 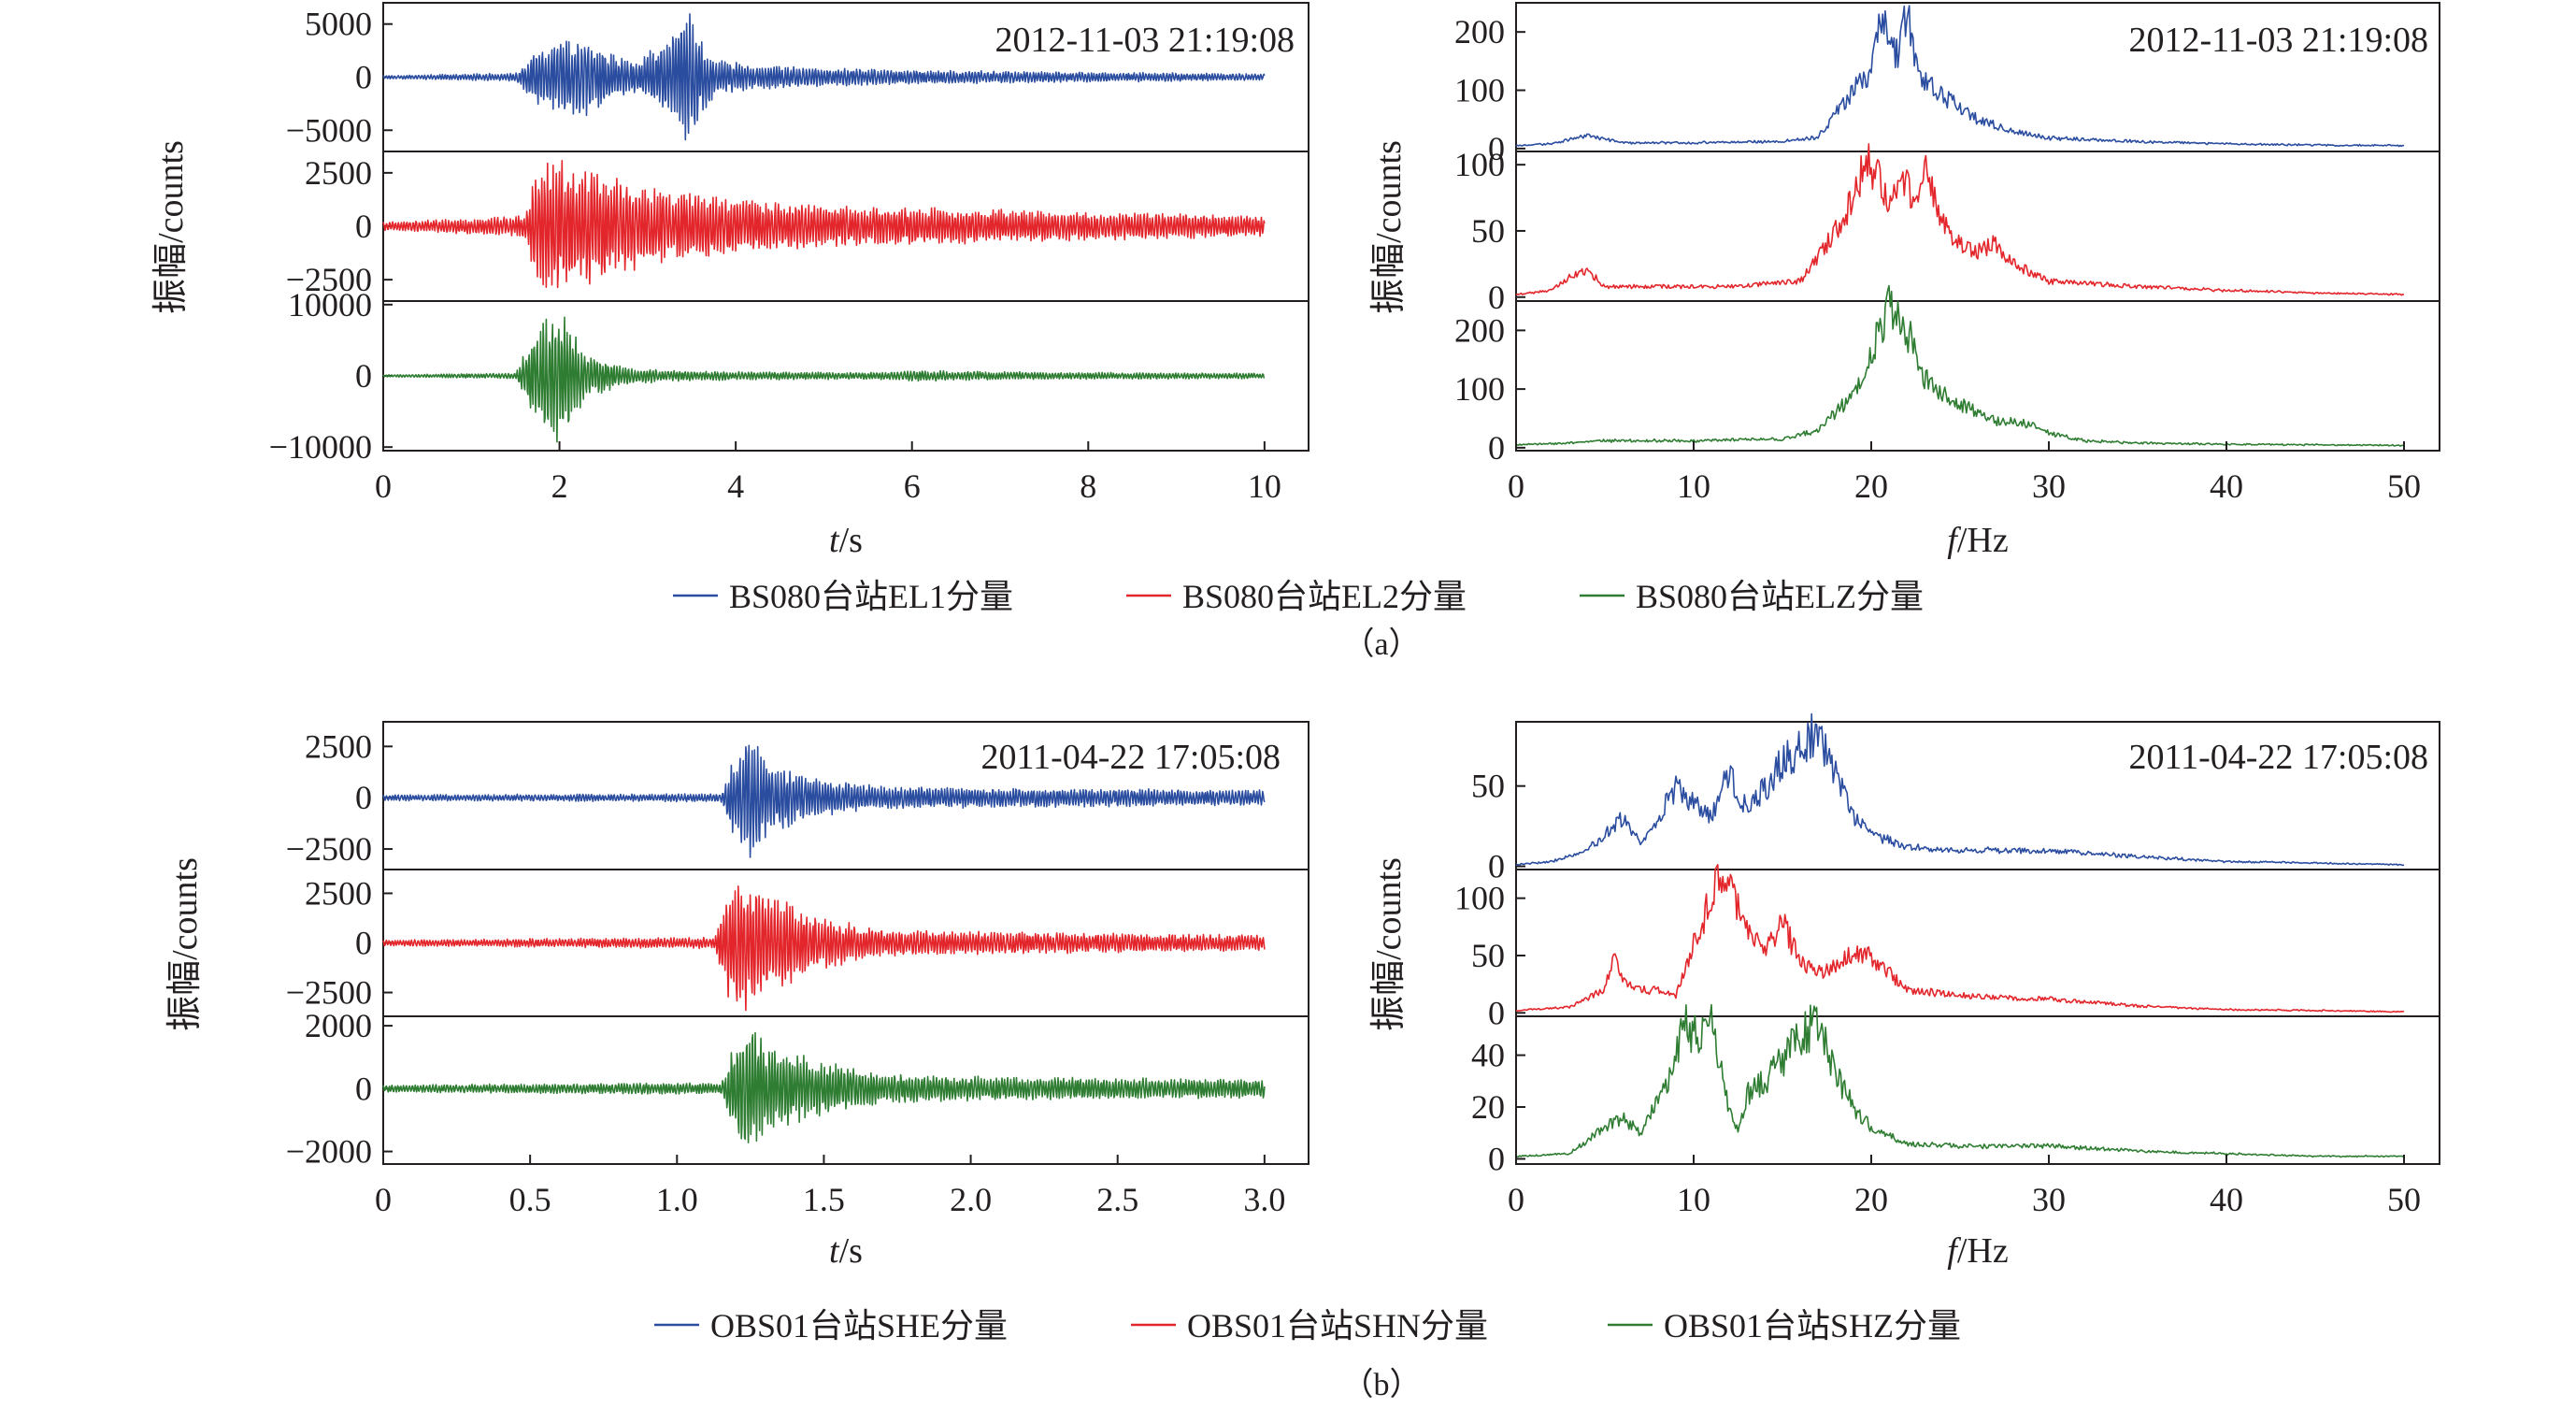 What do you see at coordinates (2049, 486) in the screenshot?
I see `x-tick-label: 30` at bounding box center [2049, 486].